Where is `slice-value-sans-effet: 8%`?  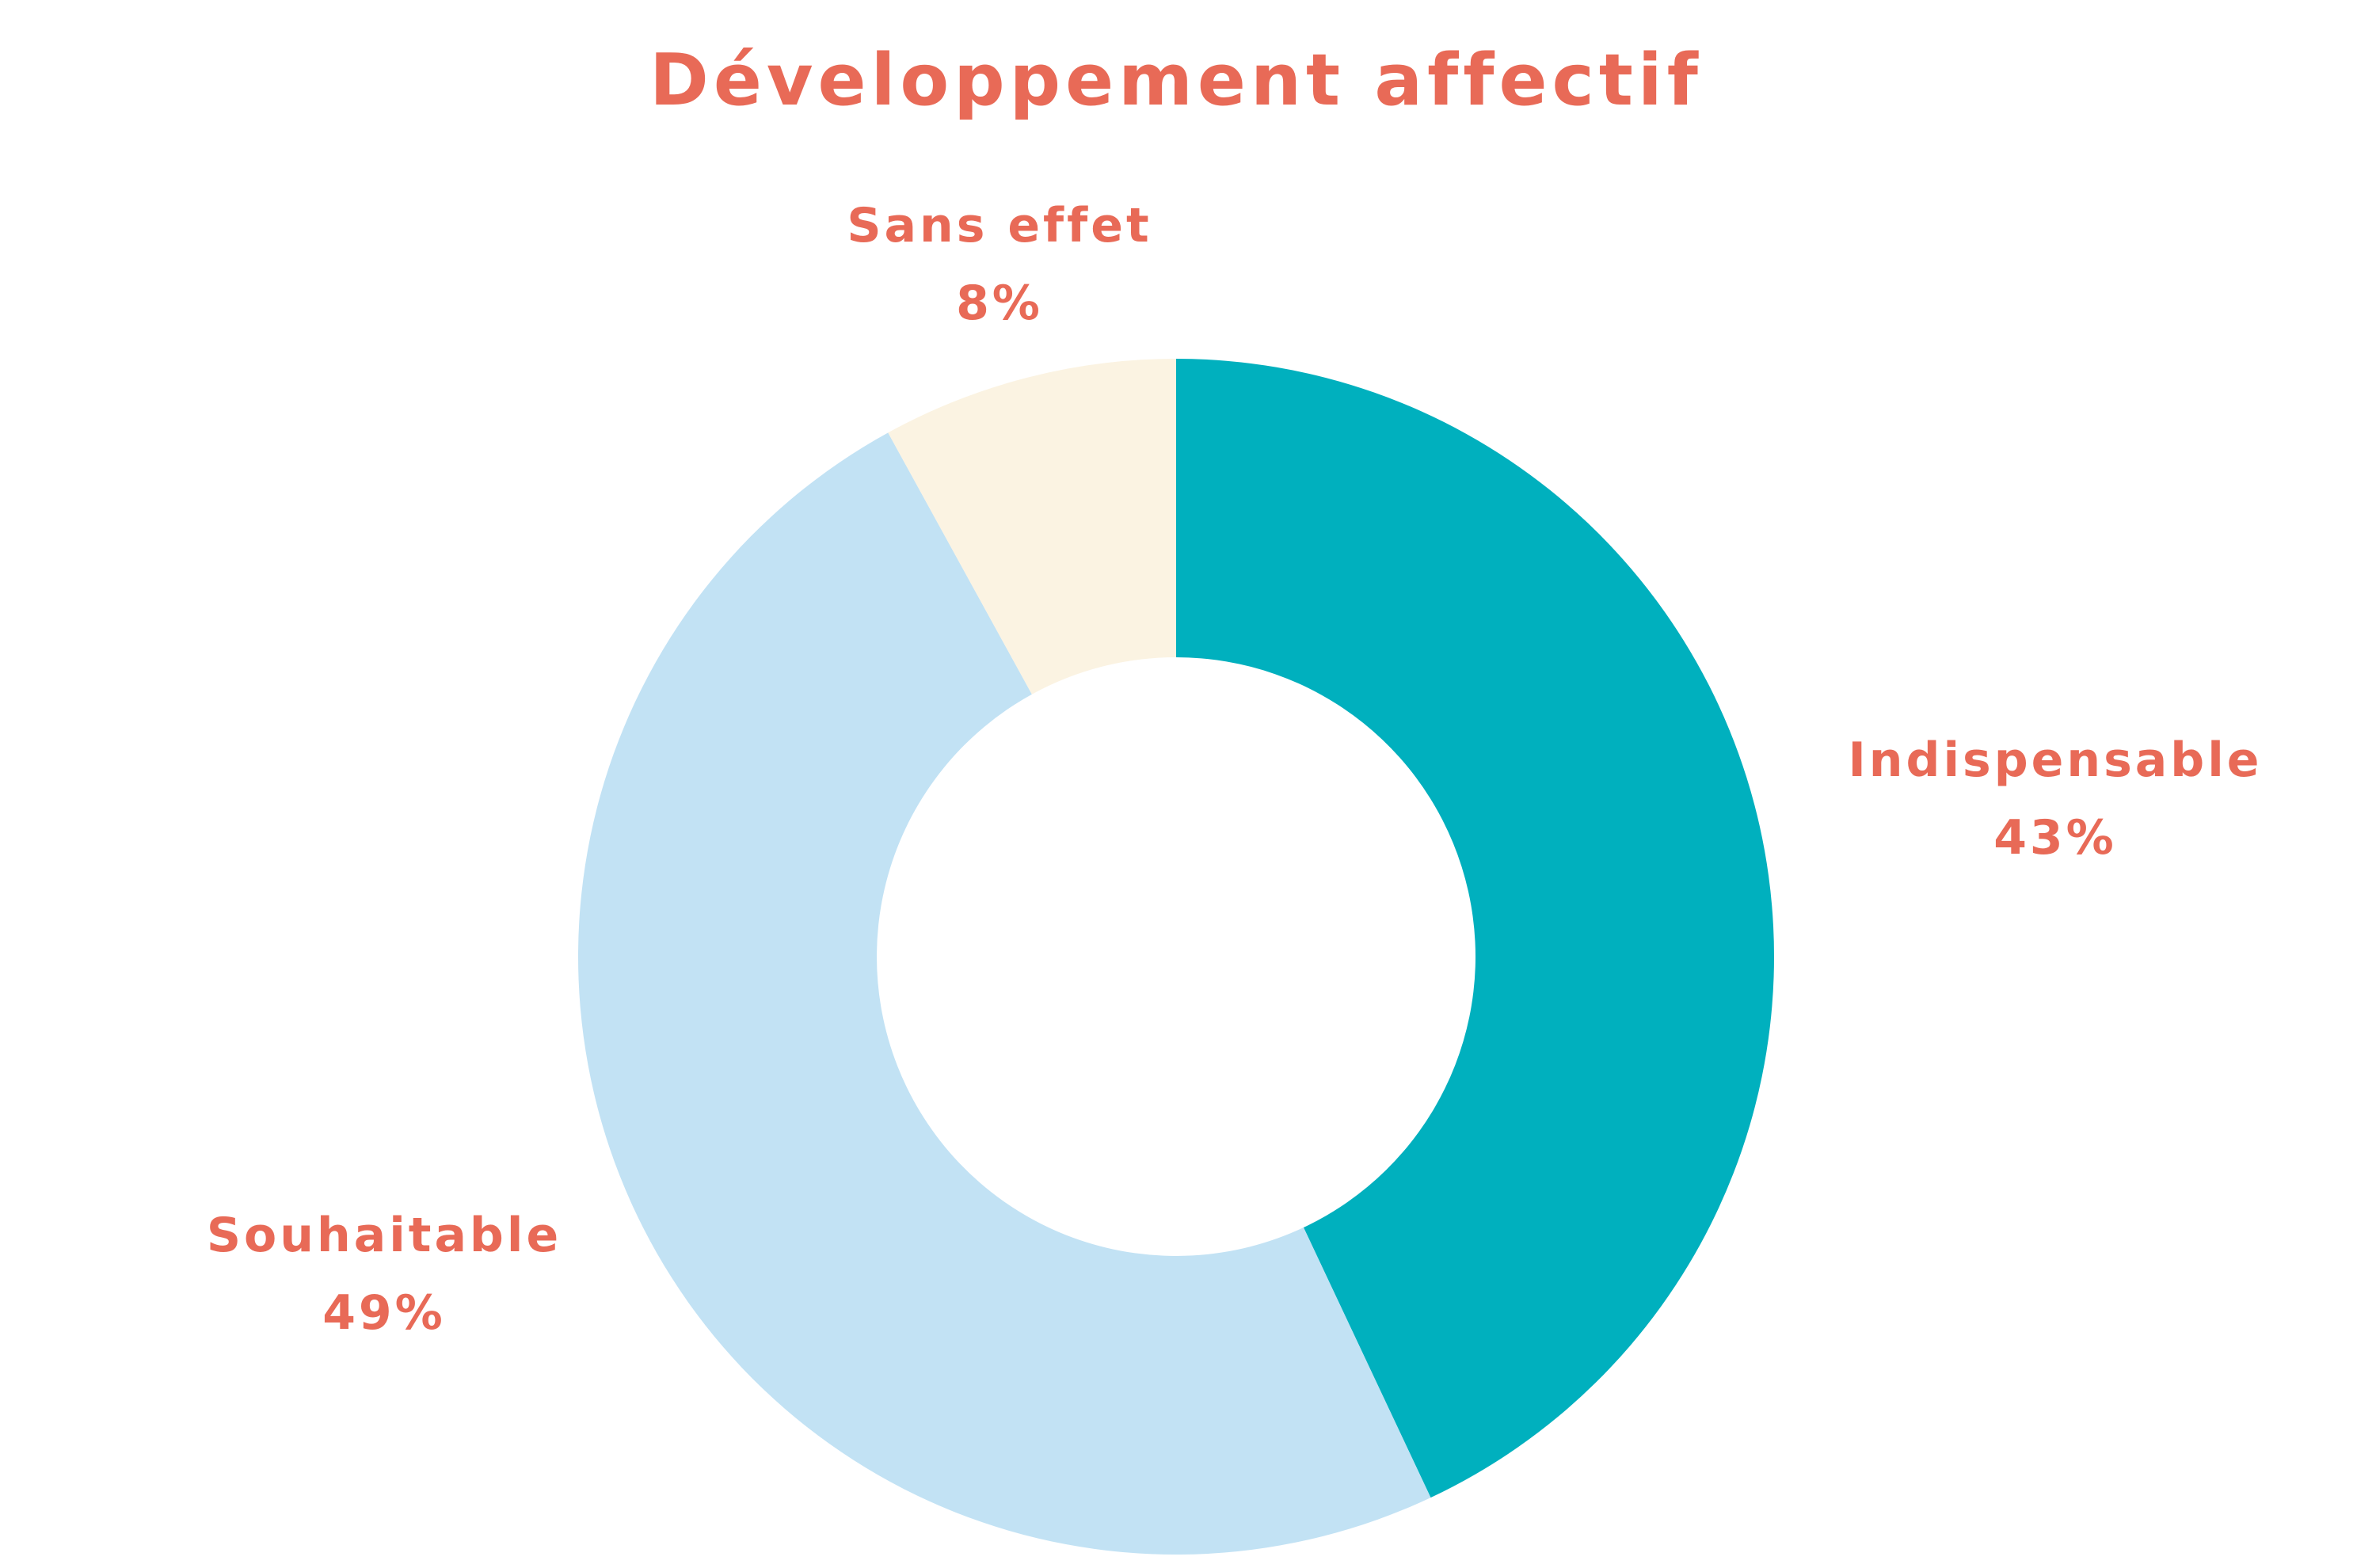 slice-value-sans-effet: 8% is located at coordinates (999, 303).